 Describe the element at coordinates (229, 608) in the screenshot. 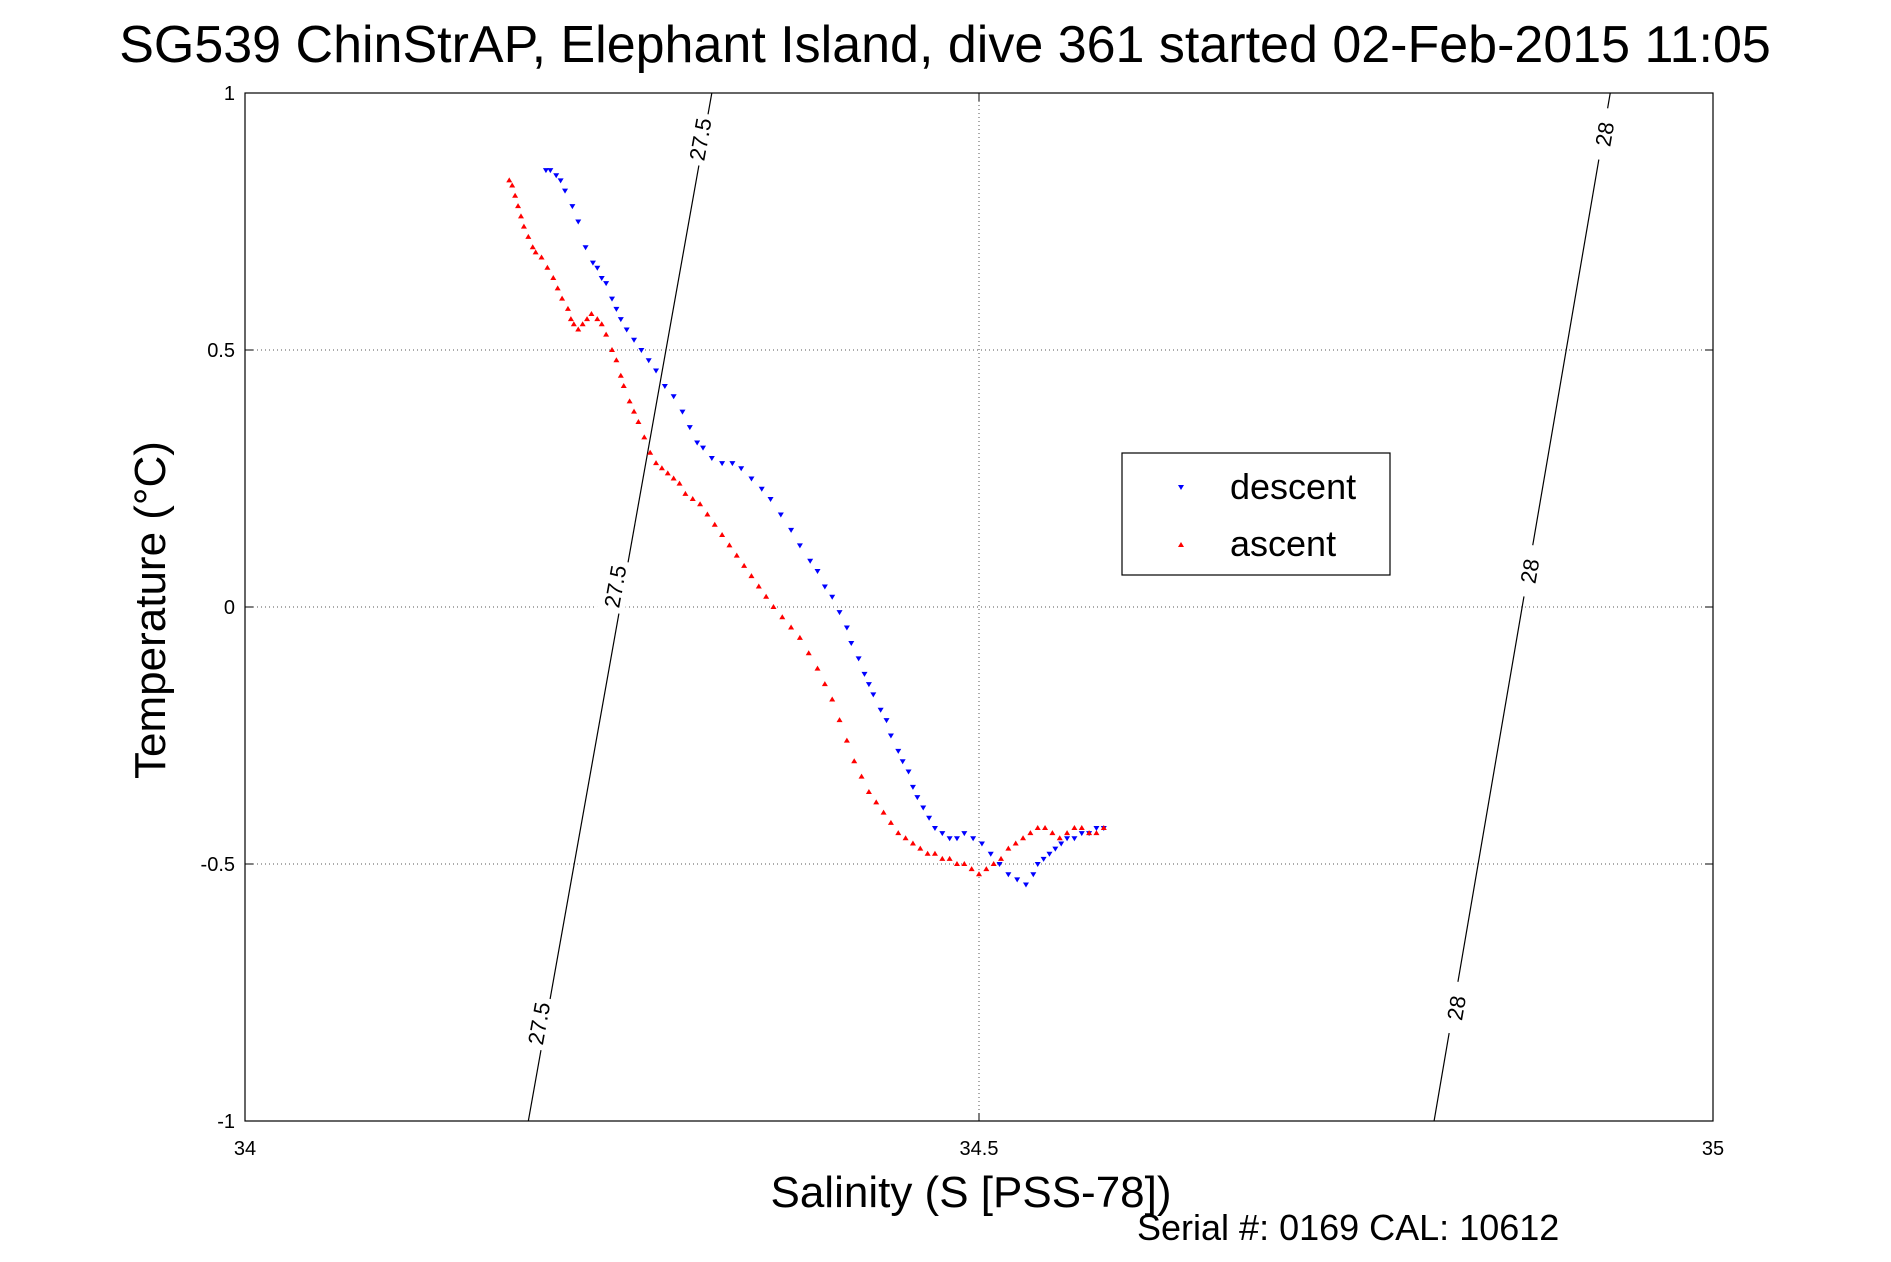

I see `y-tick-label-2: 0` at that location.